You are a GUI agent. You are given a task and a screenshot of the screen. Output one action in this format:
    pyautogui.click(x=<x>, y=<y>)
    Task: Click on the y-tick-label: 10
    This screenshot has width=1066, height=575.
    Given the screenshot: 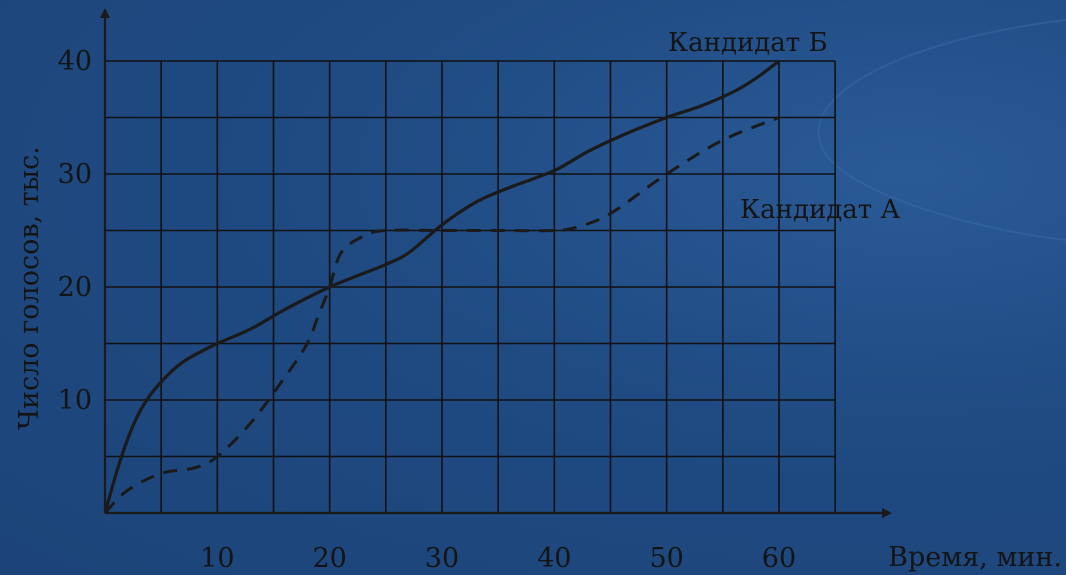 What is the action you would take?
    pyautogui.click(x=75, y=400)
    